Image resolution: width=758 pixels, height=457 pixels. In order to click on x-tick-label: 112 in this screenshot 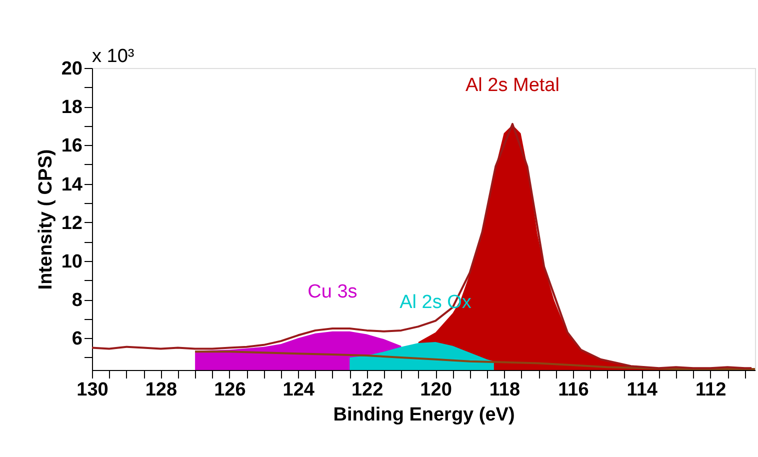, I will do `click(711, 390)`.